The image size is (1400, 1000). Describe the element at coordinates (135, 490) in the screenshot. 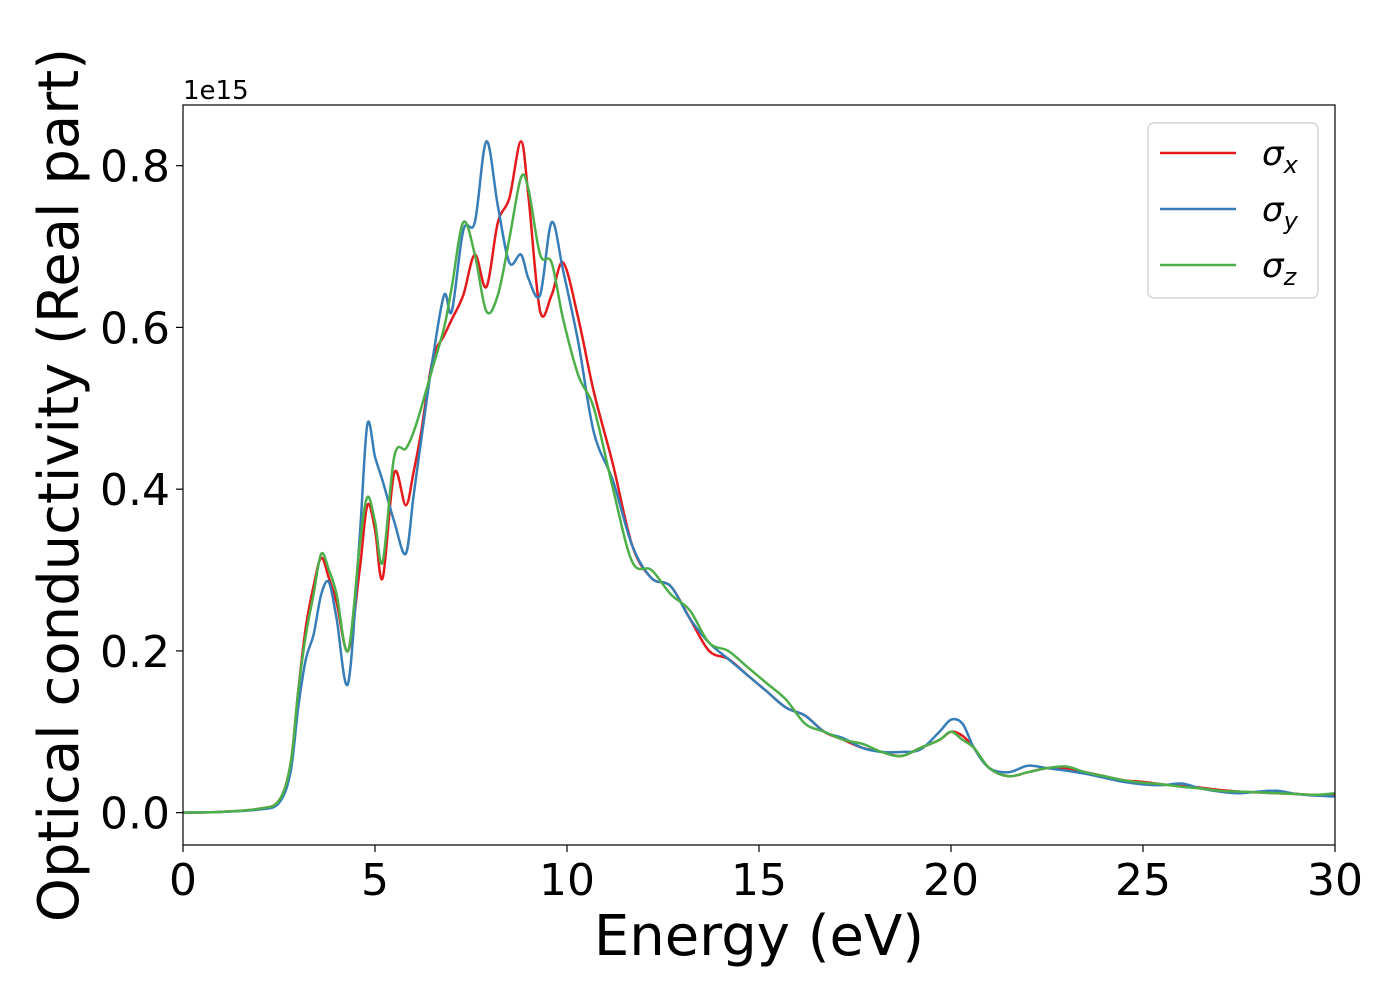

I see `y-tick-label: 0.4` at that location.